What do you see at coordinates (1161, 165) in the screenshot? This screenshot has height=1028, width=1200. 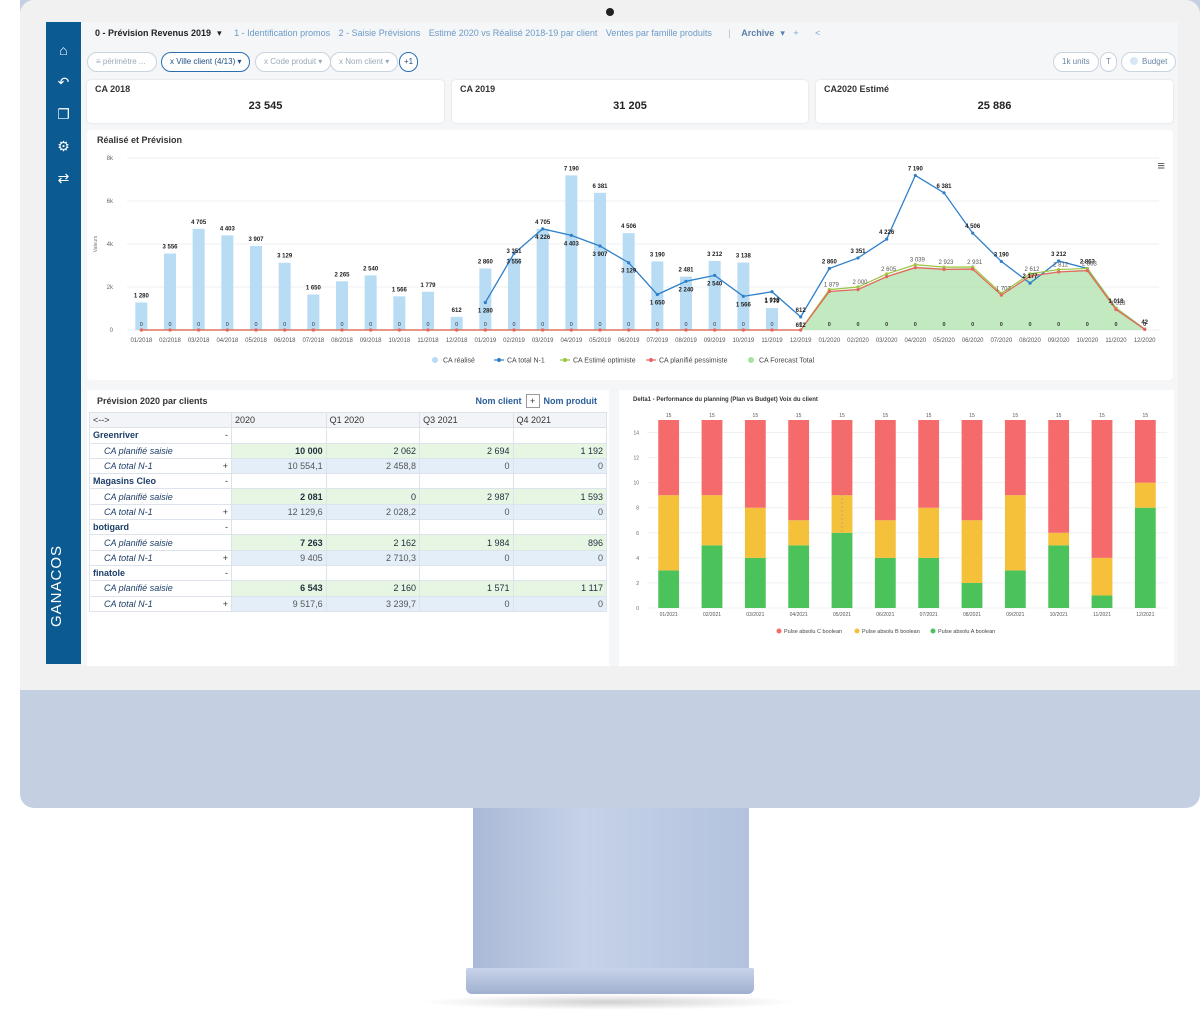 I see `menu-icon: ≡` at bounding box center [1161, 165].